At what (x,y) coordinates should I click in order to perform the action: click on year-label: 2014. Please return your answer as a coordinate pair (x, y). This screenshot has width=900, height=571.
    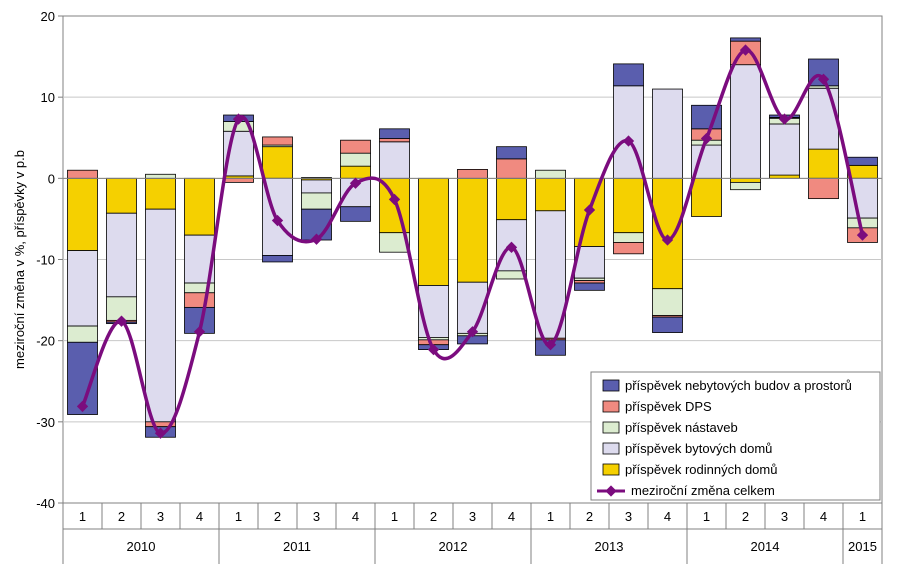
    Looking at the image, I should click on (765, 546).